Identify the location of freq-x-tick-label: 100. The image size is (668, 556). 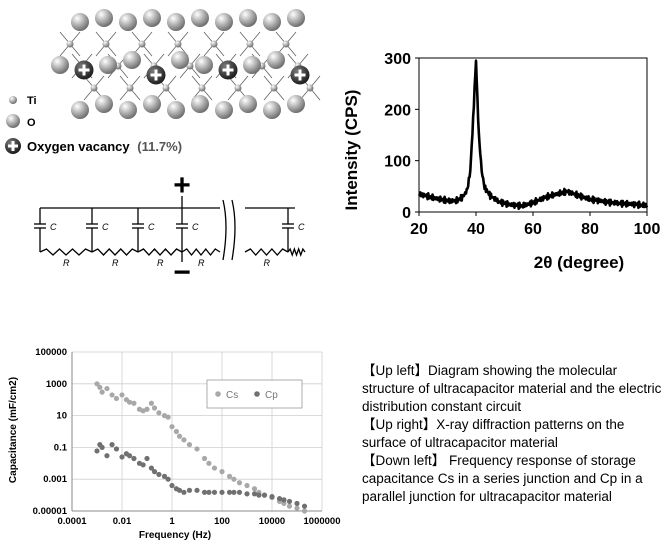
(222, 521).